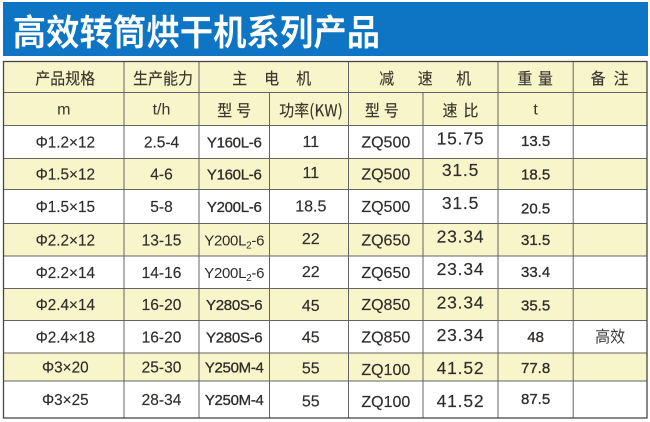  What do you see at coordinates (535, 368) in the screenshot?
I see `svg-text: 77.8` at bounding box center [535, 368].